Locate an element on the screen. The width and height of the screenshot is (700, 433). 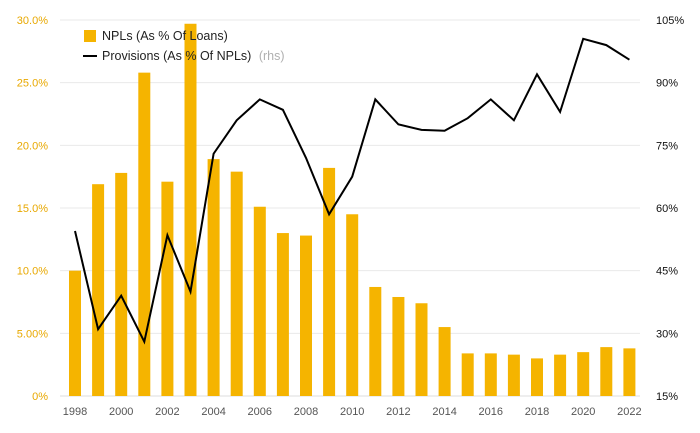
left-y-axis: 0% 5.00% 10.0% 15.0% 20.0% 25.0% 30.0% is located at coordinates (32, 209).